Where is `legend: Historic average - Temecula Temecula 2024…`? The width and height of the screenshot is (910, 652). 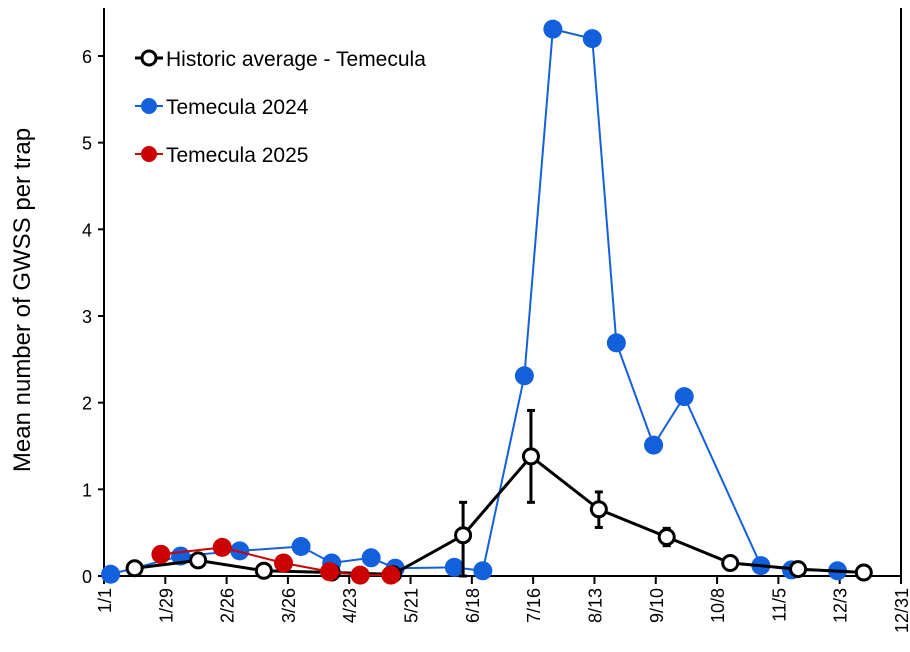
legend: Historic average - Temecula Temecula 2024… is located at coordinates (280, 107).